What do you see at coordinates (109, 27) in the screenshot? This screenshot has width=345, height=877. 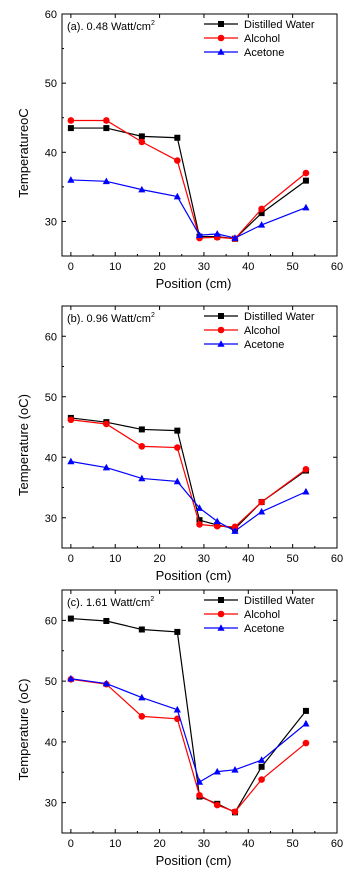 I see `panel-label-text: (a). 0.48 Watt/cm` at bounding box center [109, 27].